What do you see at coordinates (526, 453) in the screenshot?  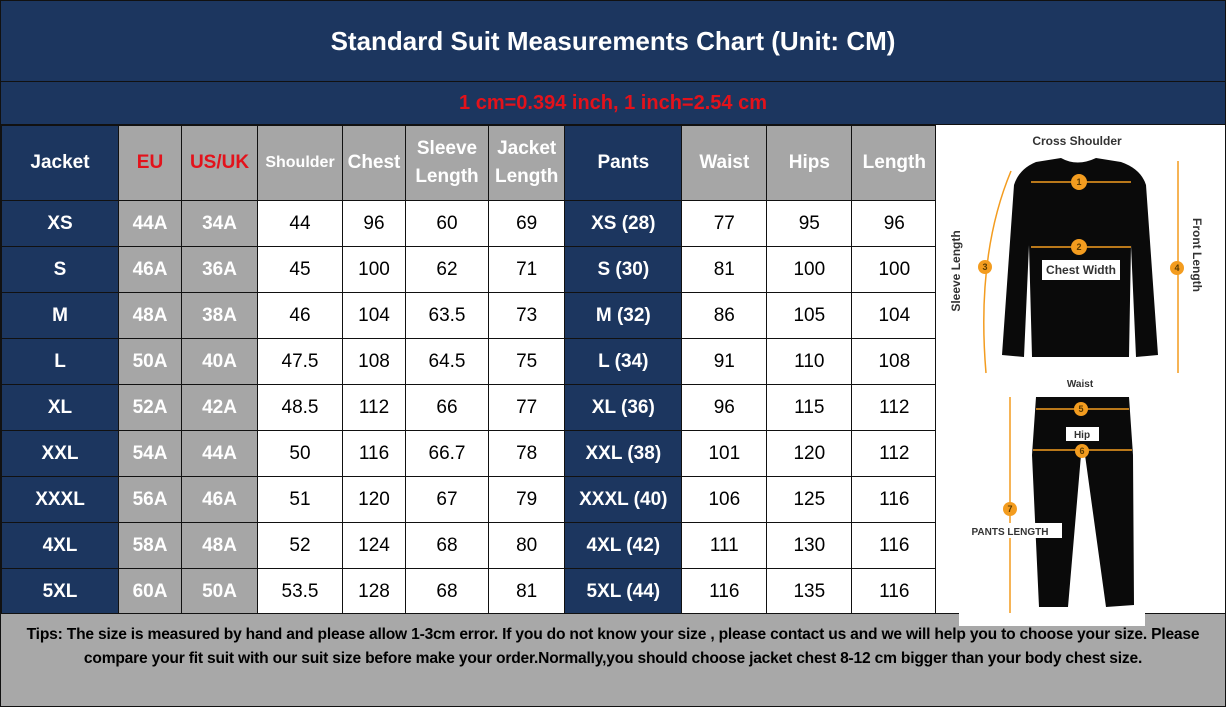 I see `cell-jacket-length: 78` at bounding box center [526, 453].